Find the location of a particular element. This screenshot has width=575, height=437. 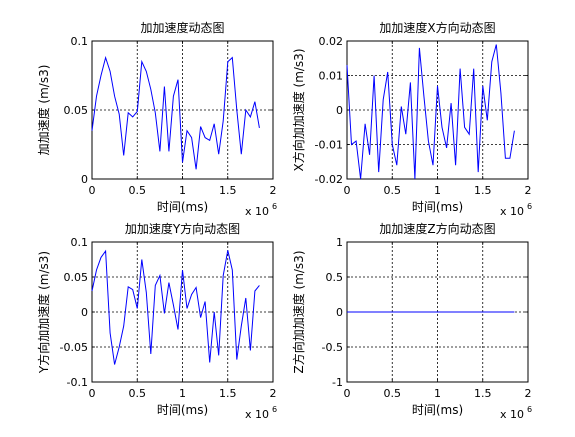

chart-title: 加加速度Y方向动态图 is located at coordinates (182, 228).